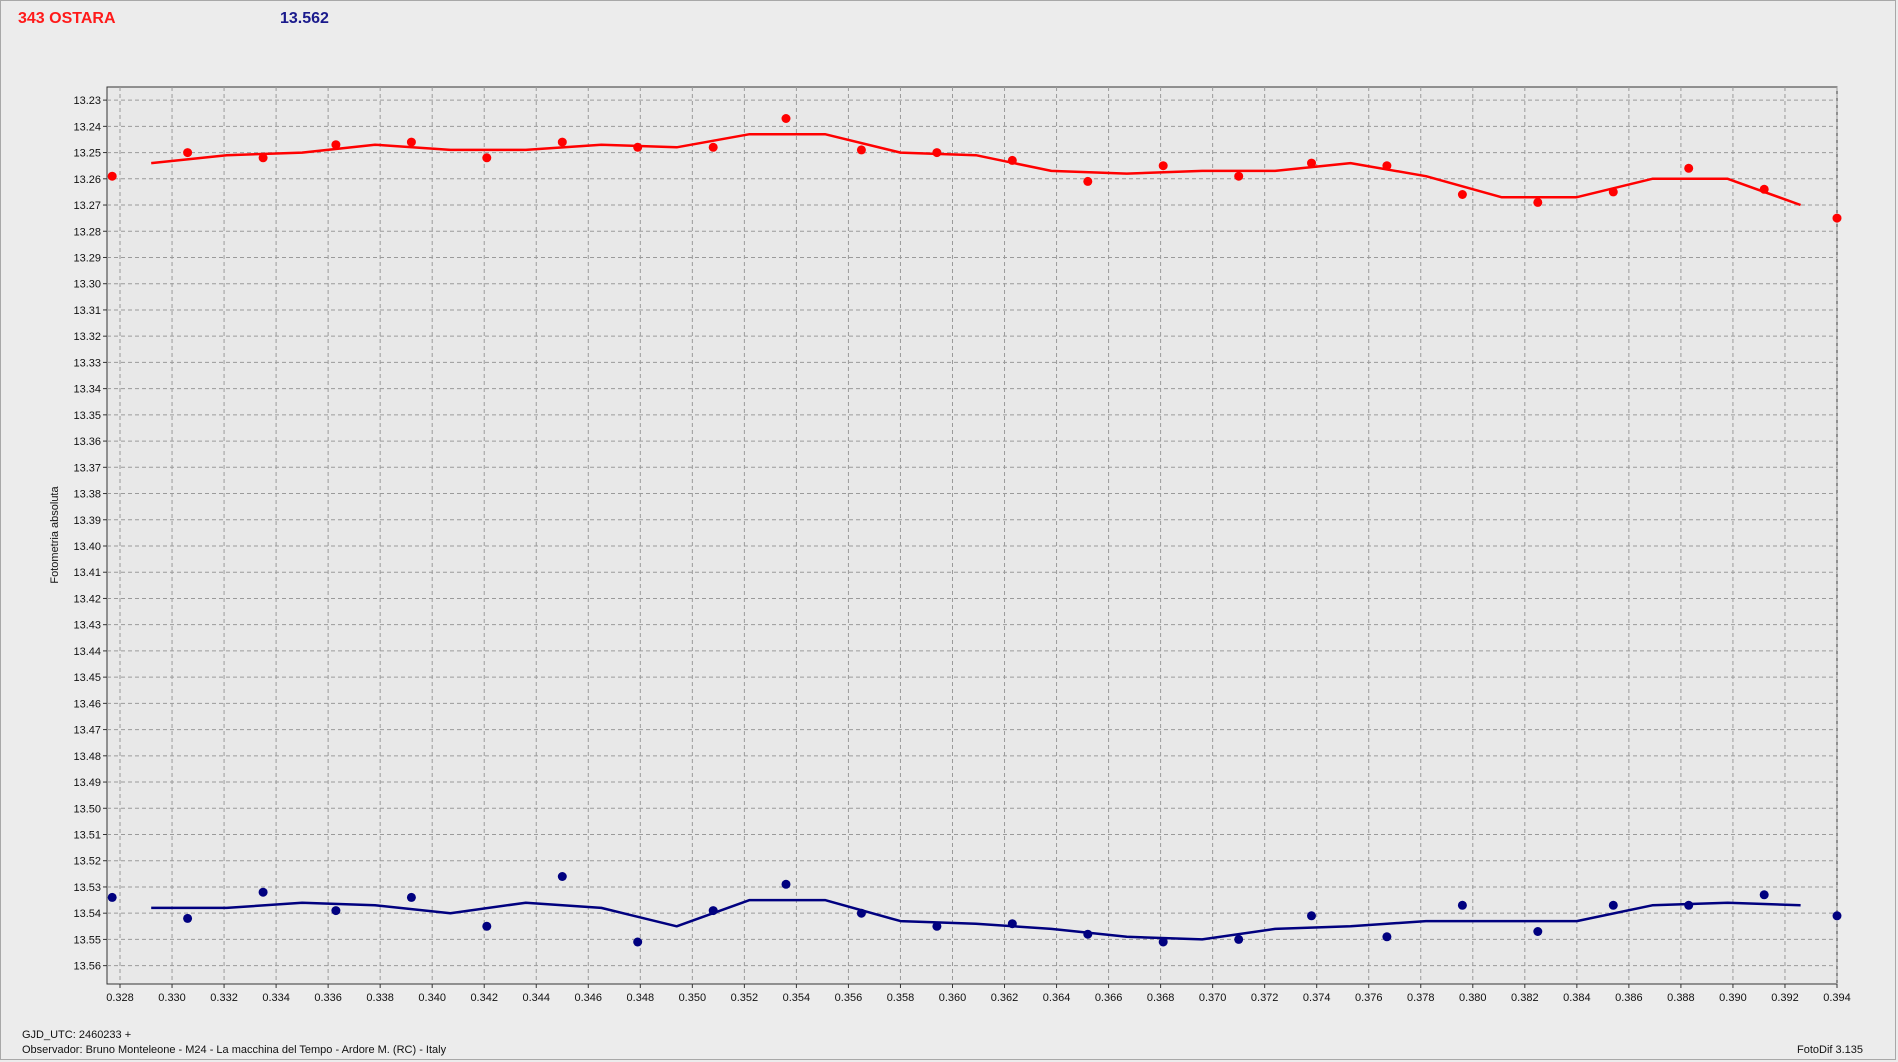 The height and width of the screenshot is (1062, 1898). What do you see at coordinates (87, 442) in the screenshot?
I see `y-tick-label: 13.36` at bounding box center [87, 442].